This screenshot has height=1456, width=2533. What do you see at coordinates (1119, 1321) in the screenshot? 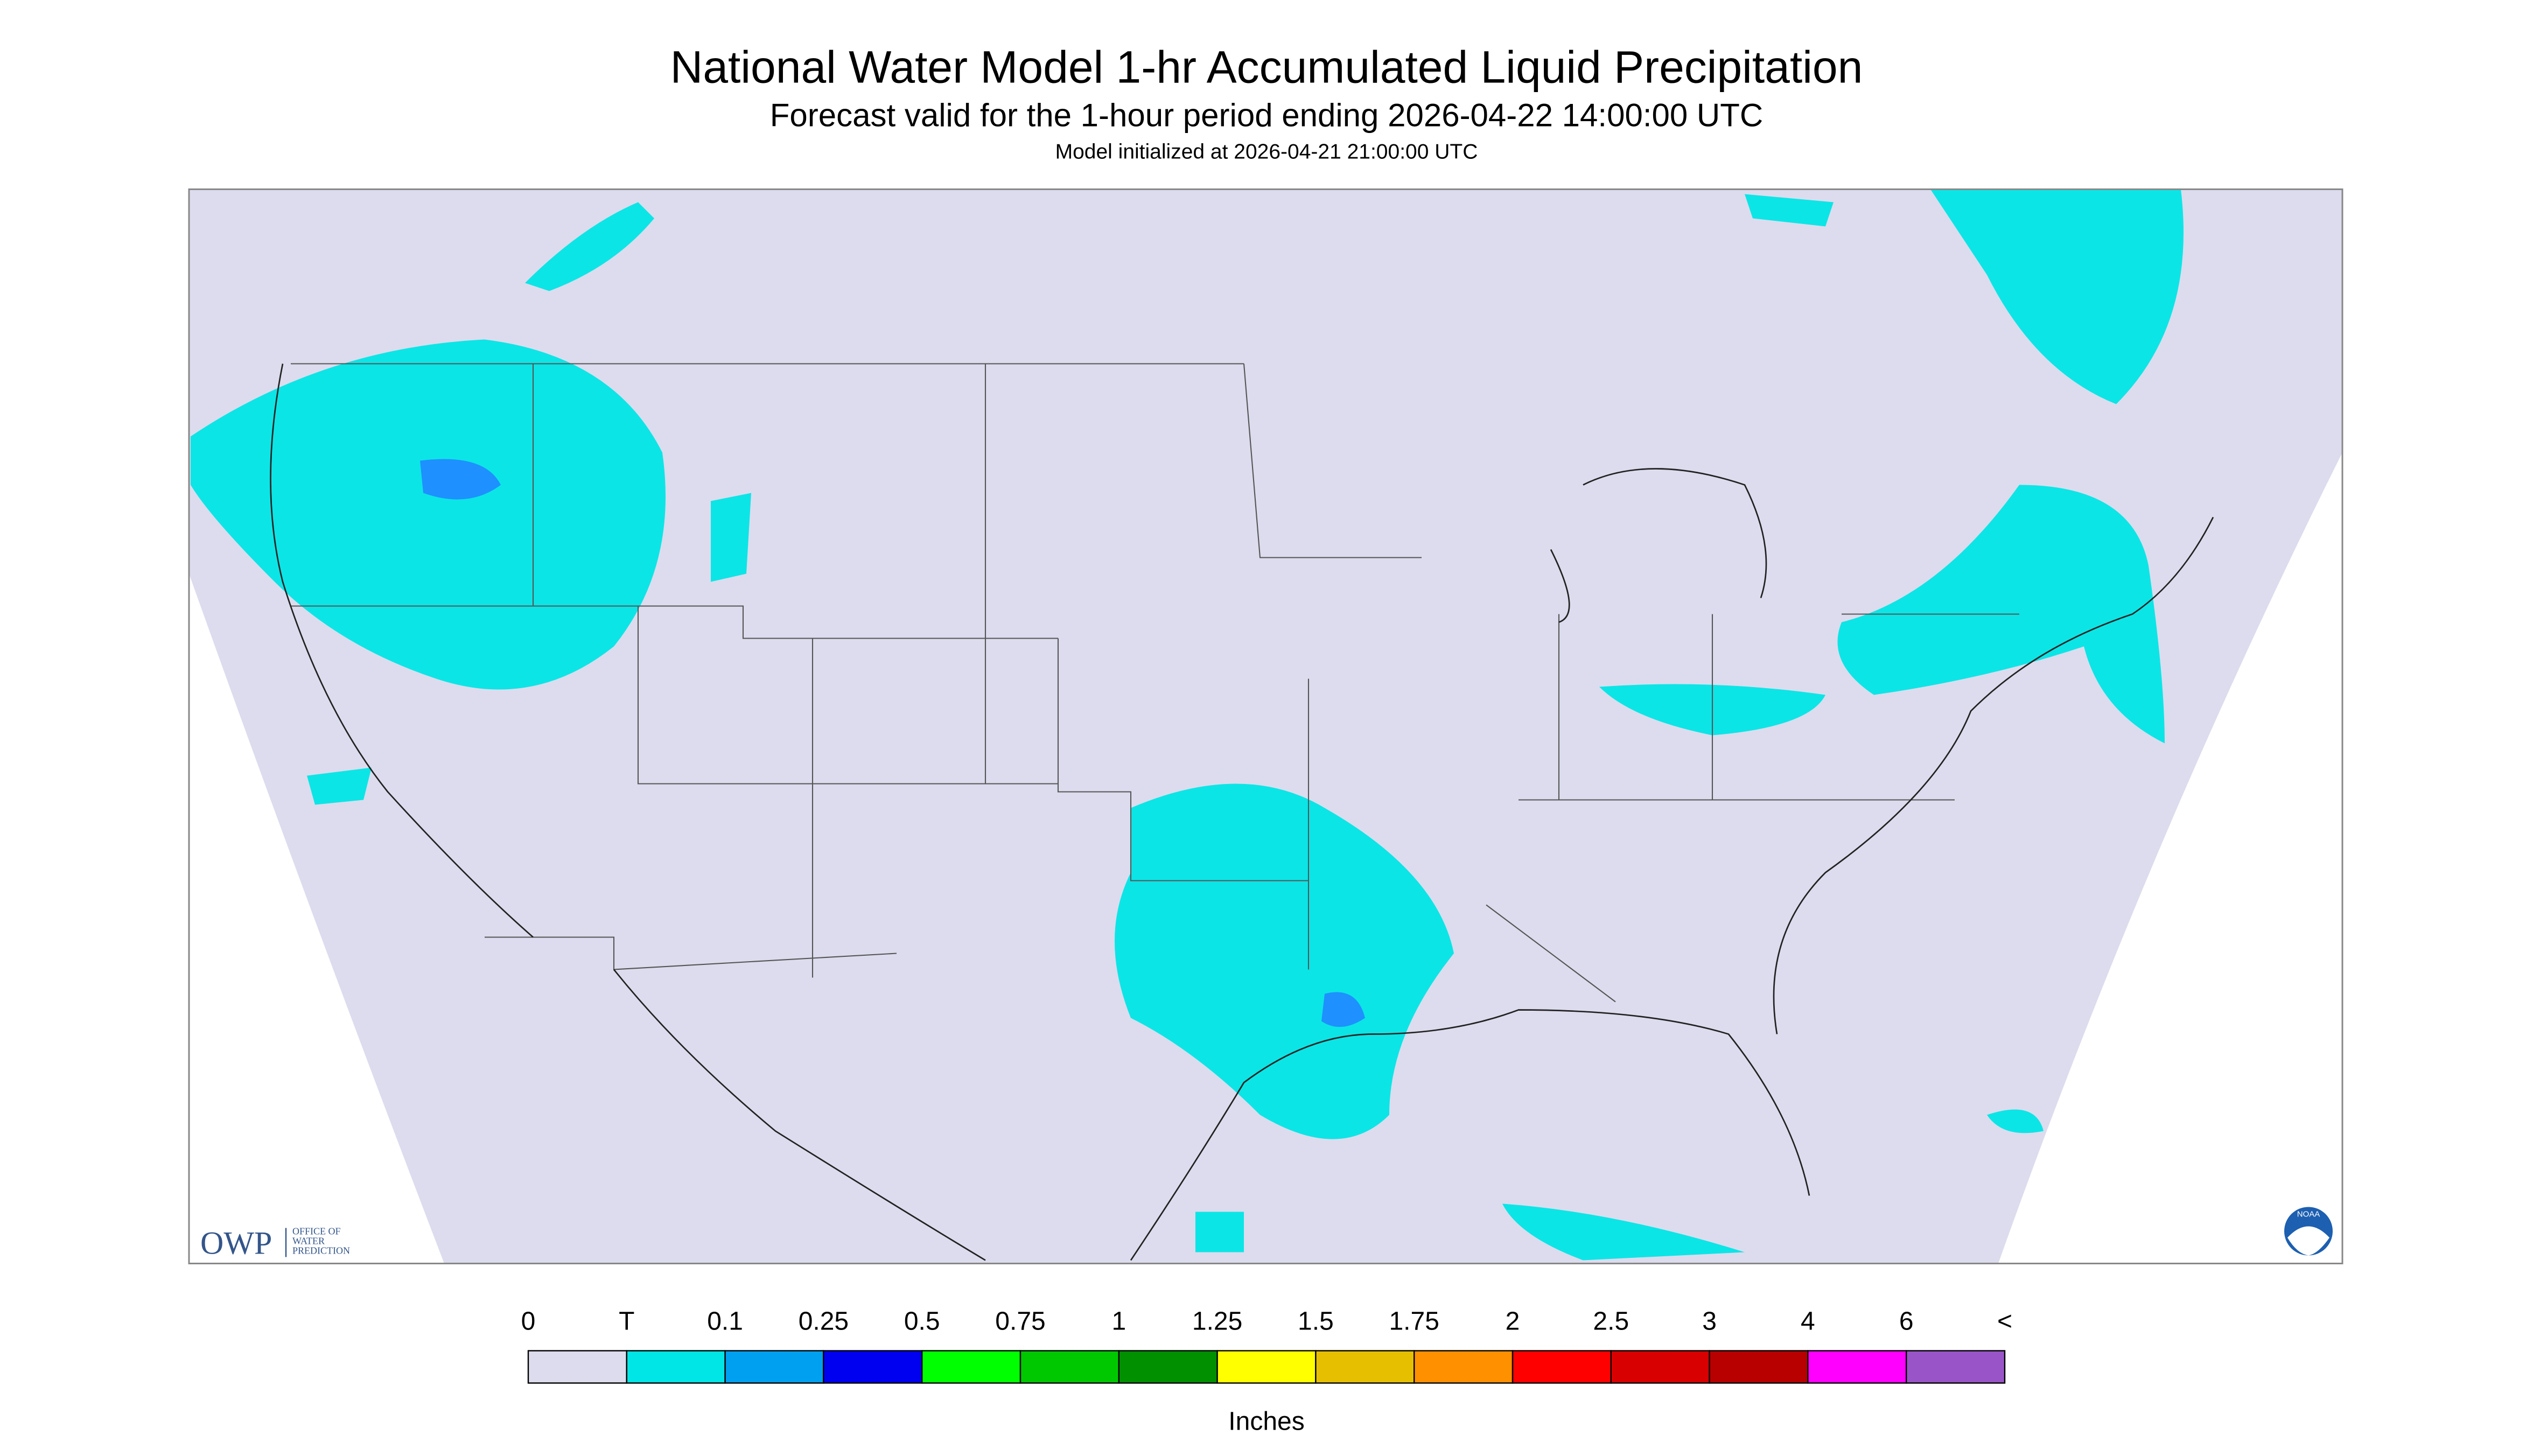
I see `legend-label: 1` at bounding box center [1119, 1321].